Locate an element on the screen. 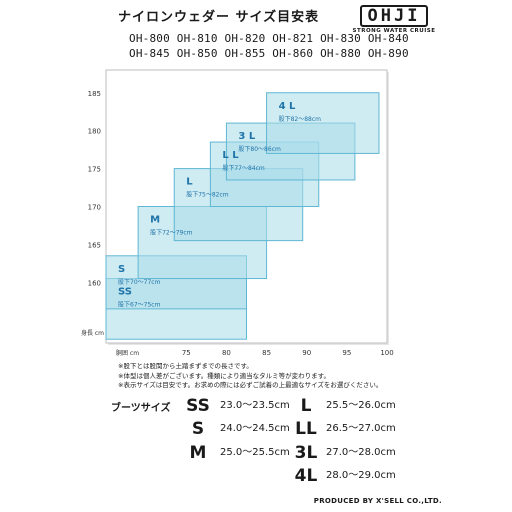 Image resolution: width=512 pixels, height=512 pixels. model-code: OH-850 is located at coordinates (197, 53).